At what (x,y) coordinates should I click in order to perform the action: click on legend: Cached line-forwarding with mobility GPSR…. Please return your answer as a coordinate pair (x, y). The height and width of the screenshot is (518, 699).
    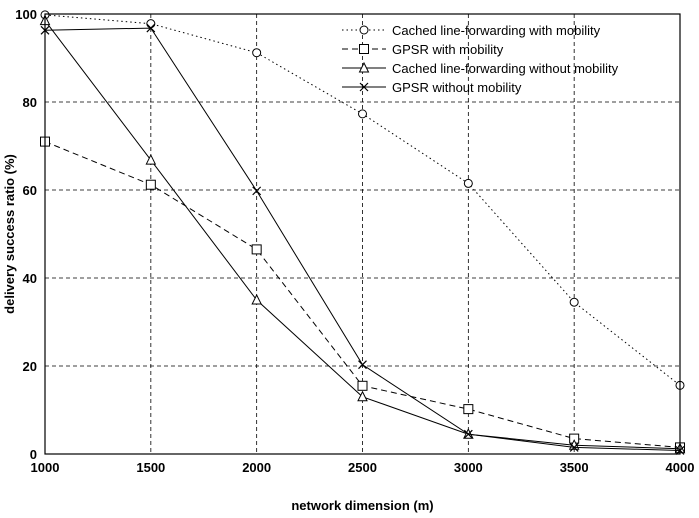
    Looking at the image, I should click on (480, 59).